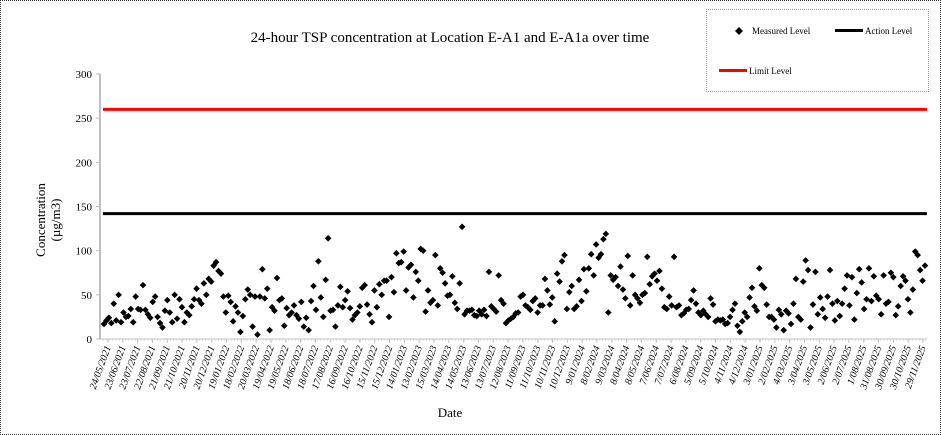  Describe the element at coordinates (739, 31) in the screenshot. I see `diamond-marker-icon` at that location.